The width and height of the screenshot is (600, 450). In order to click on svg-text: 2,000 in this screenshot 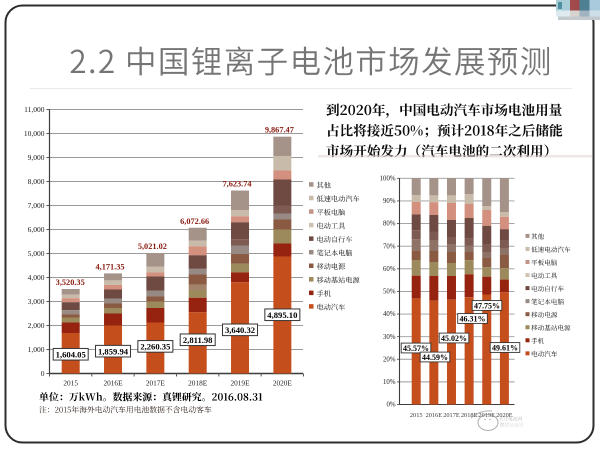, I will do `click(36, 325)`.